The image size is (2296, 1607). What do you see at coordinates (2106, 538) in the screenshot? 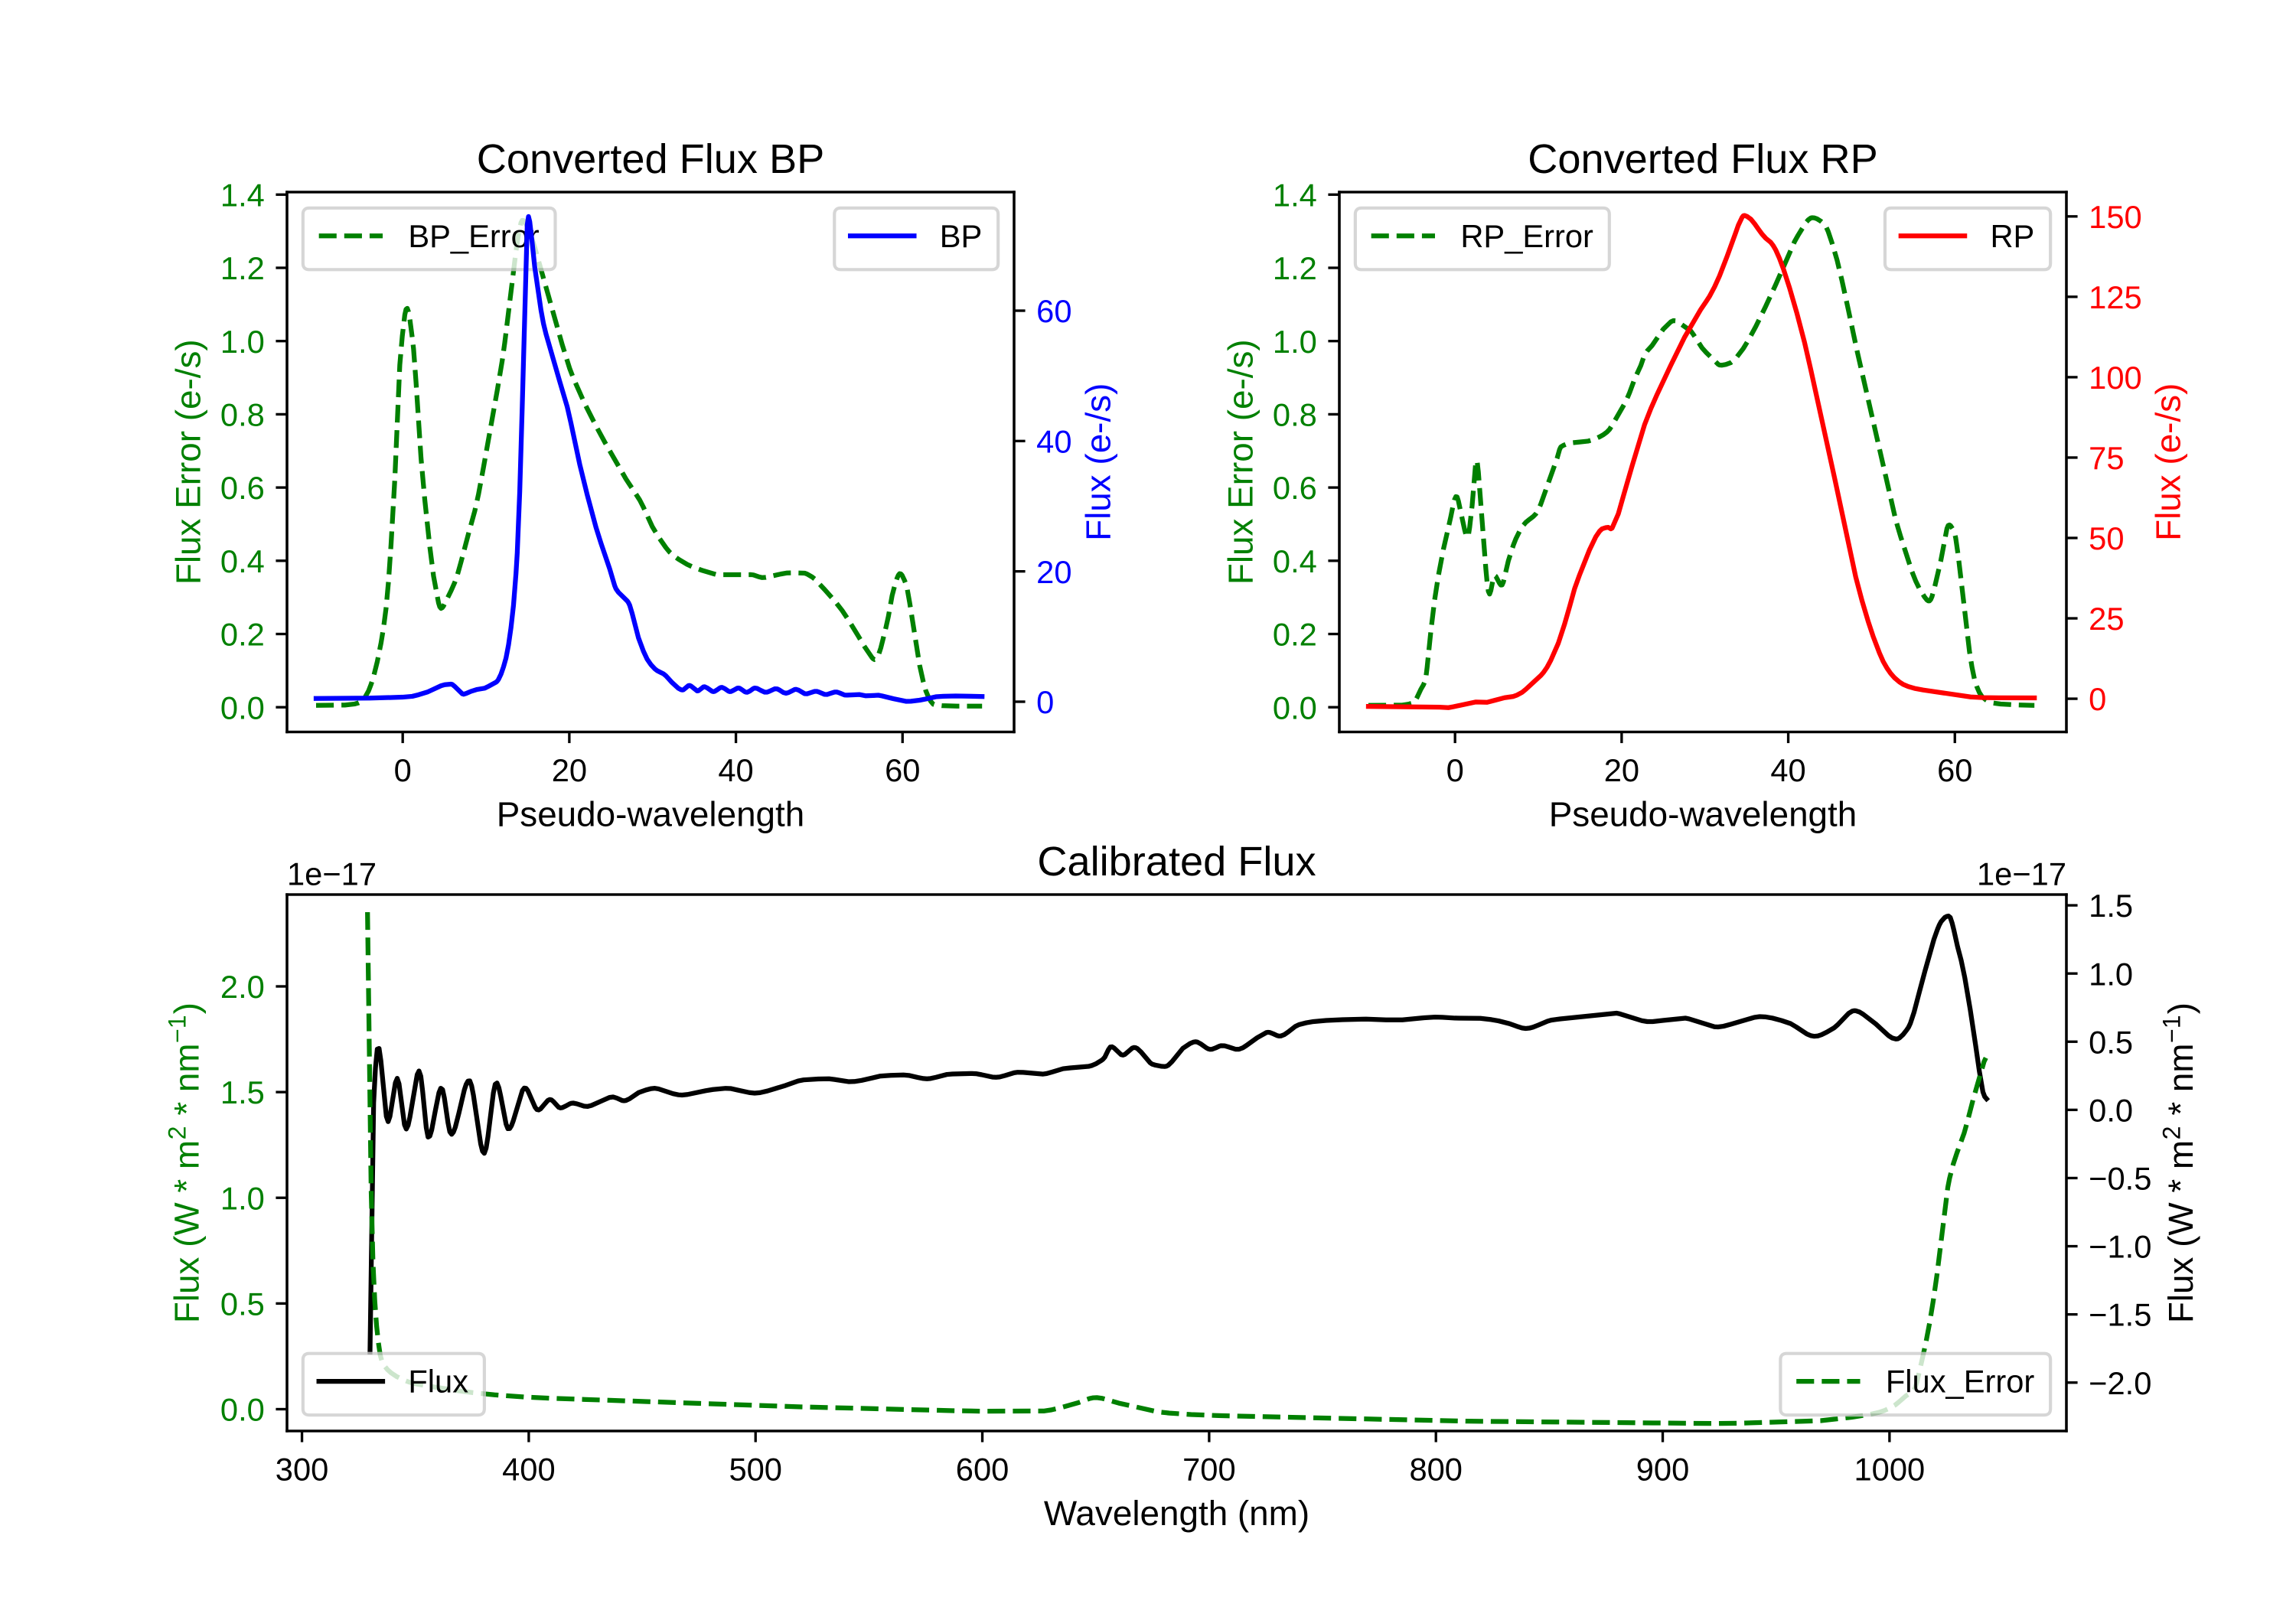
I see `svg-text: 50` at bounding box center [2106, 538].